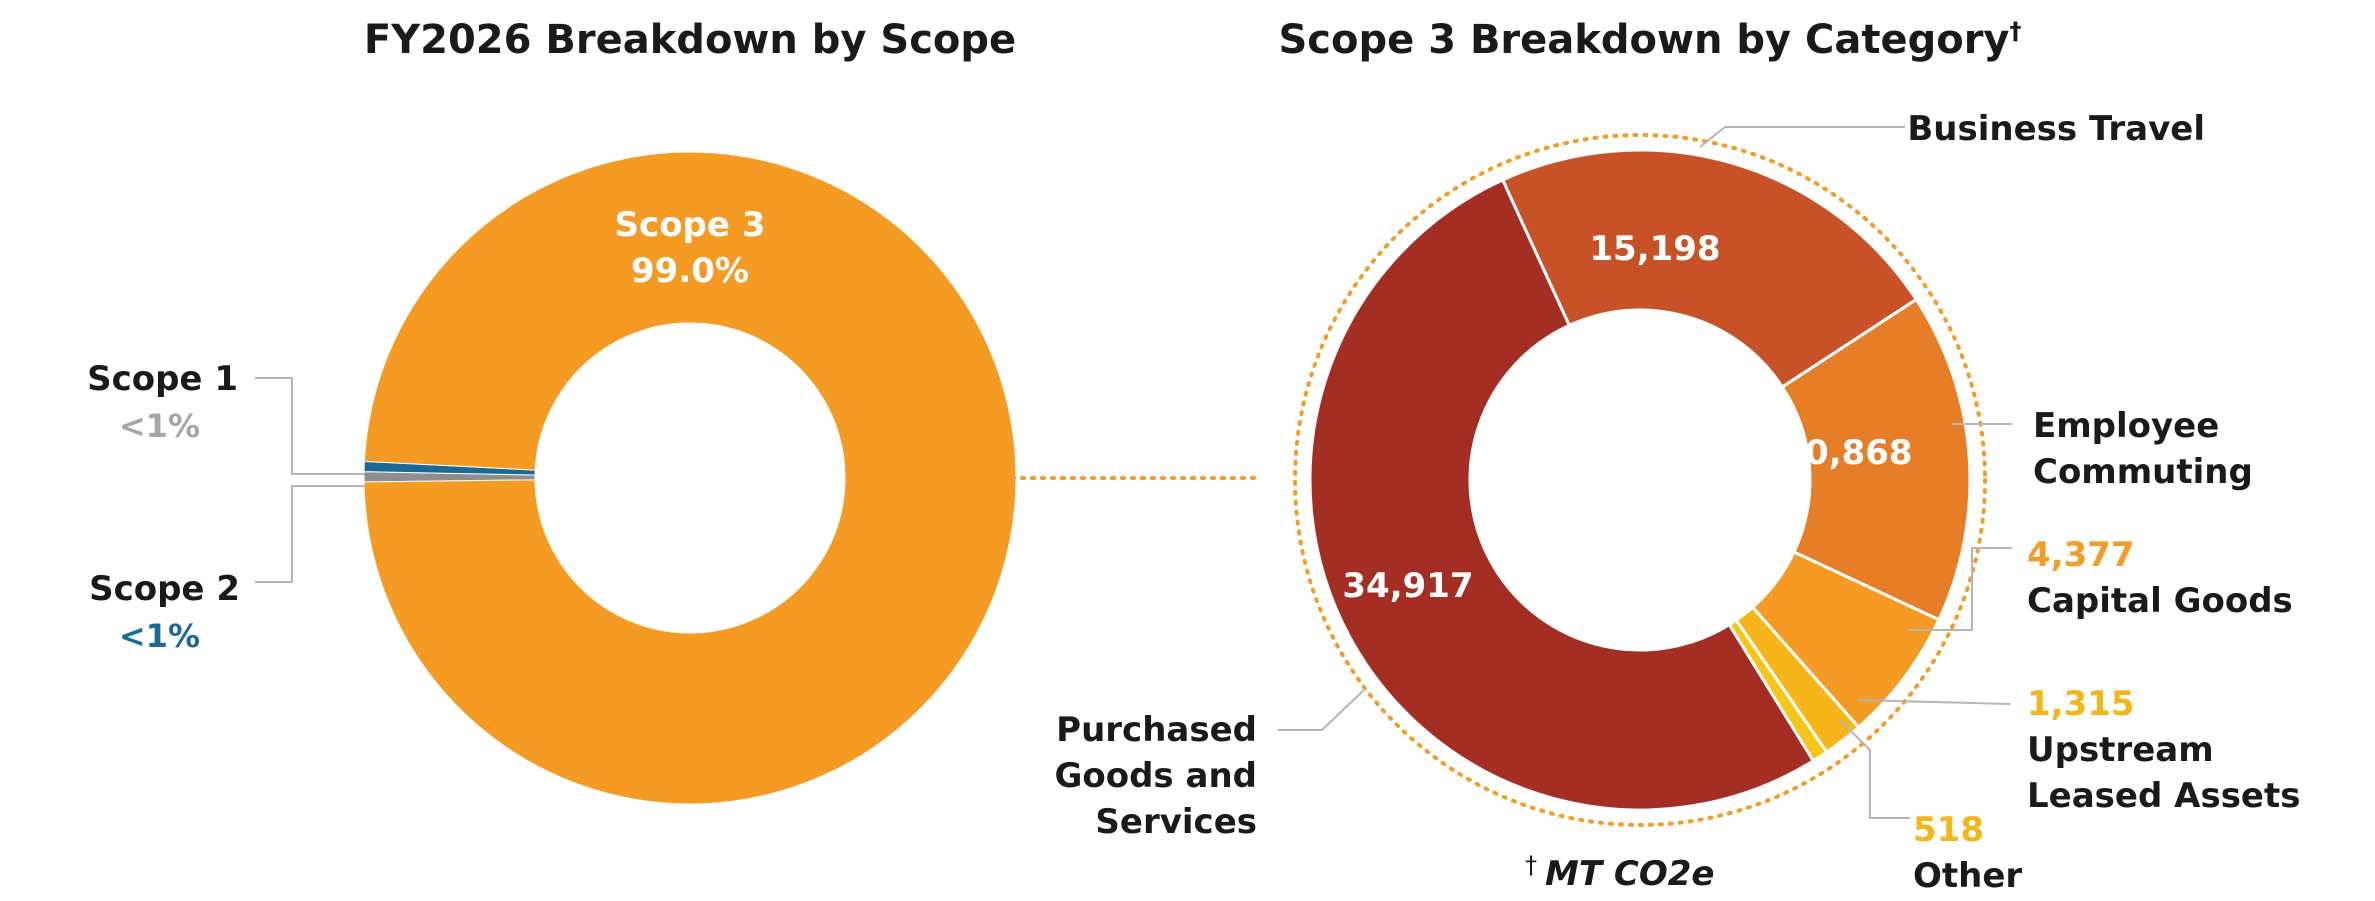  I want to click on scope3-label: Scope 3, so click(690, 225).